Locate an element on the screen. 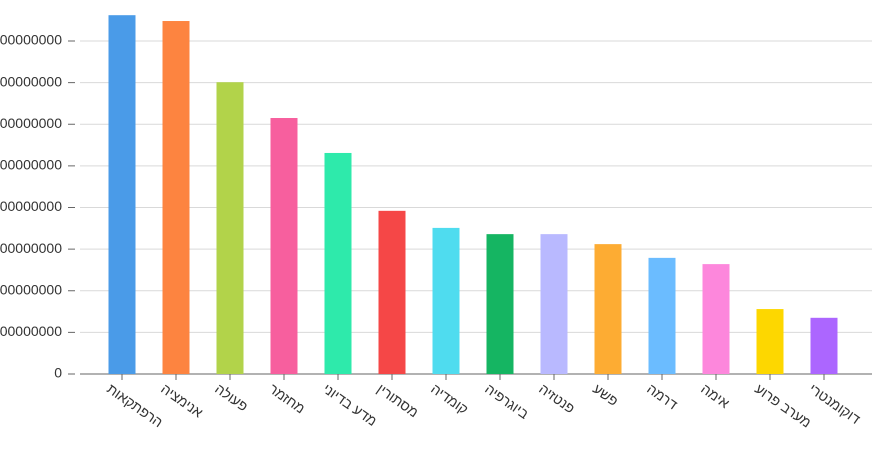 This screenshot has height=450, width=888. x-tick-label: דוקומנטרי is located at coordinates (834, 403).